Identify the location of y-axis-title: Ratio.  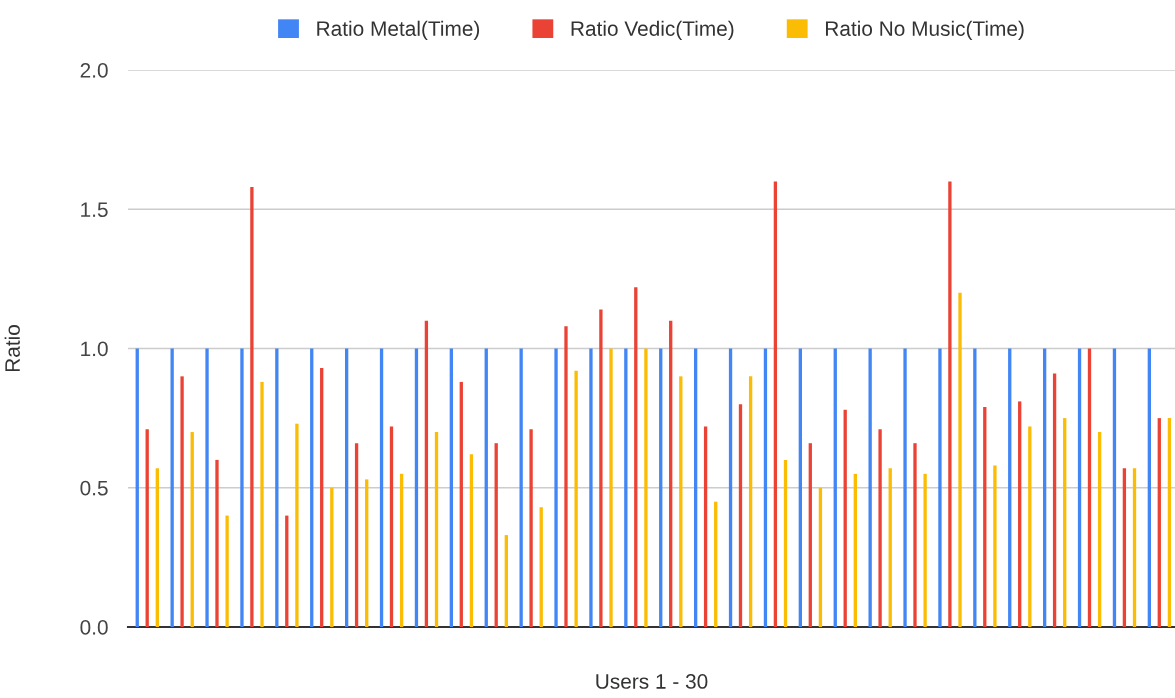
(12, 348).